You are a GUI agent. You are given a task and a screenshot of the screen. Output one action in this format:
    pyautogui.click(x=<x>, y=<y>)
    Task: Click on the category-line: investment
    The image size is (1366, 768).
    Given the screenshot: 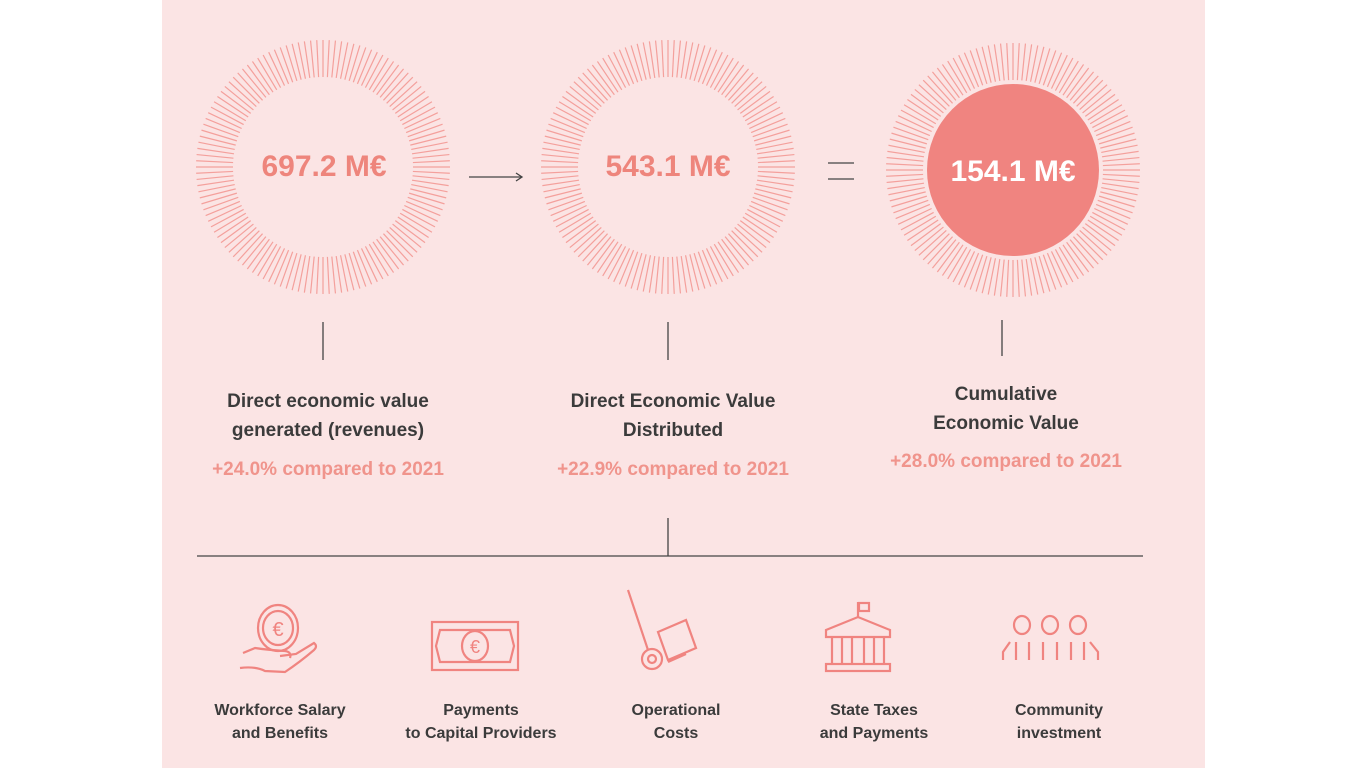 What is the action you would take?
    pyautogui.click(x=1059, y=733)
    